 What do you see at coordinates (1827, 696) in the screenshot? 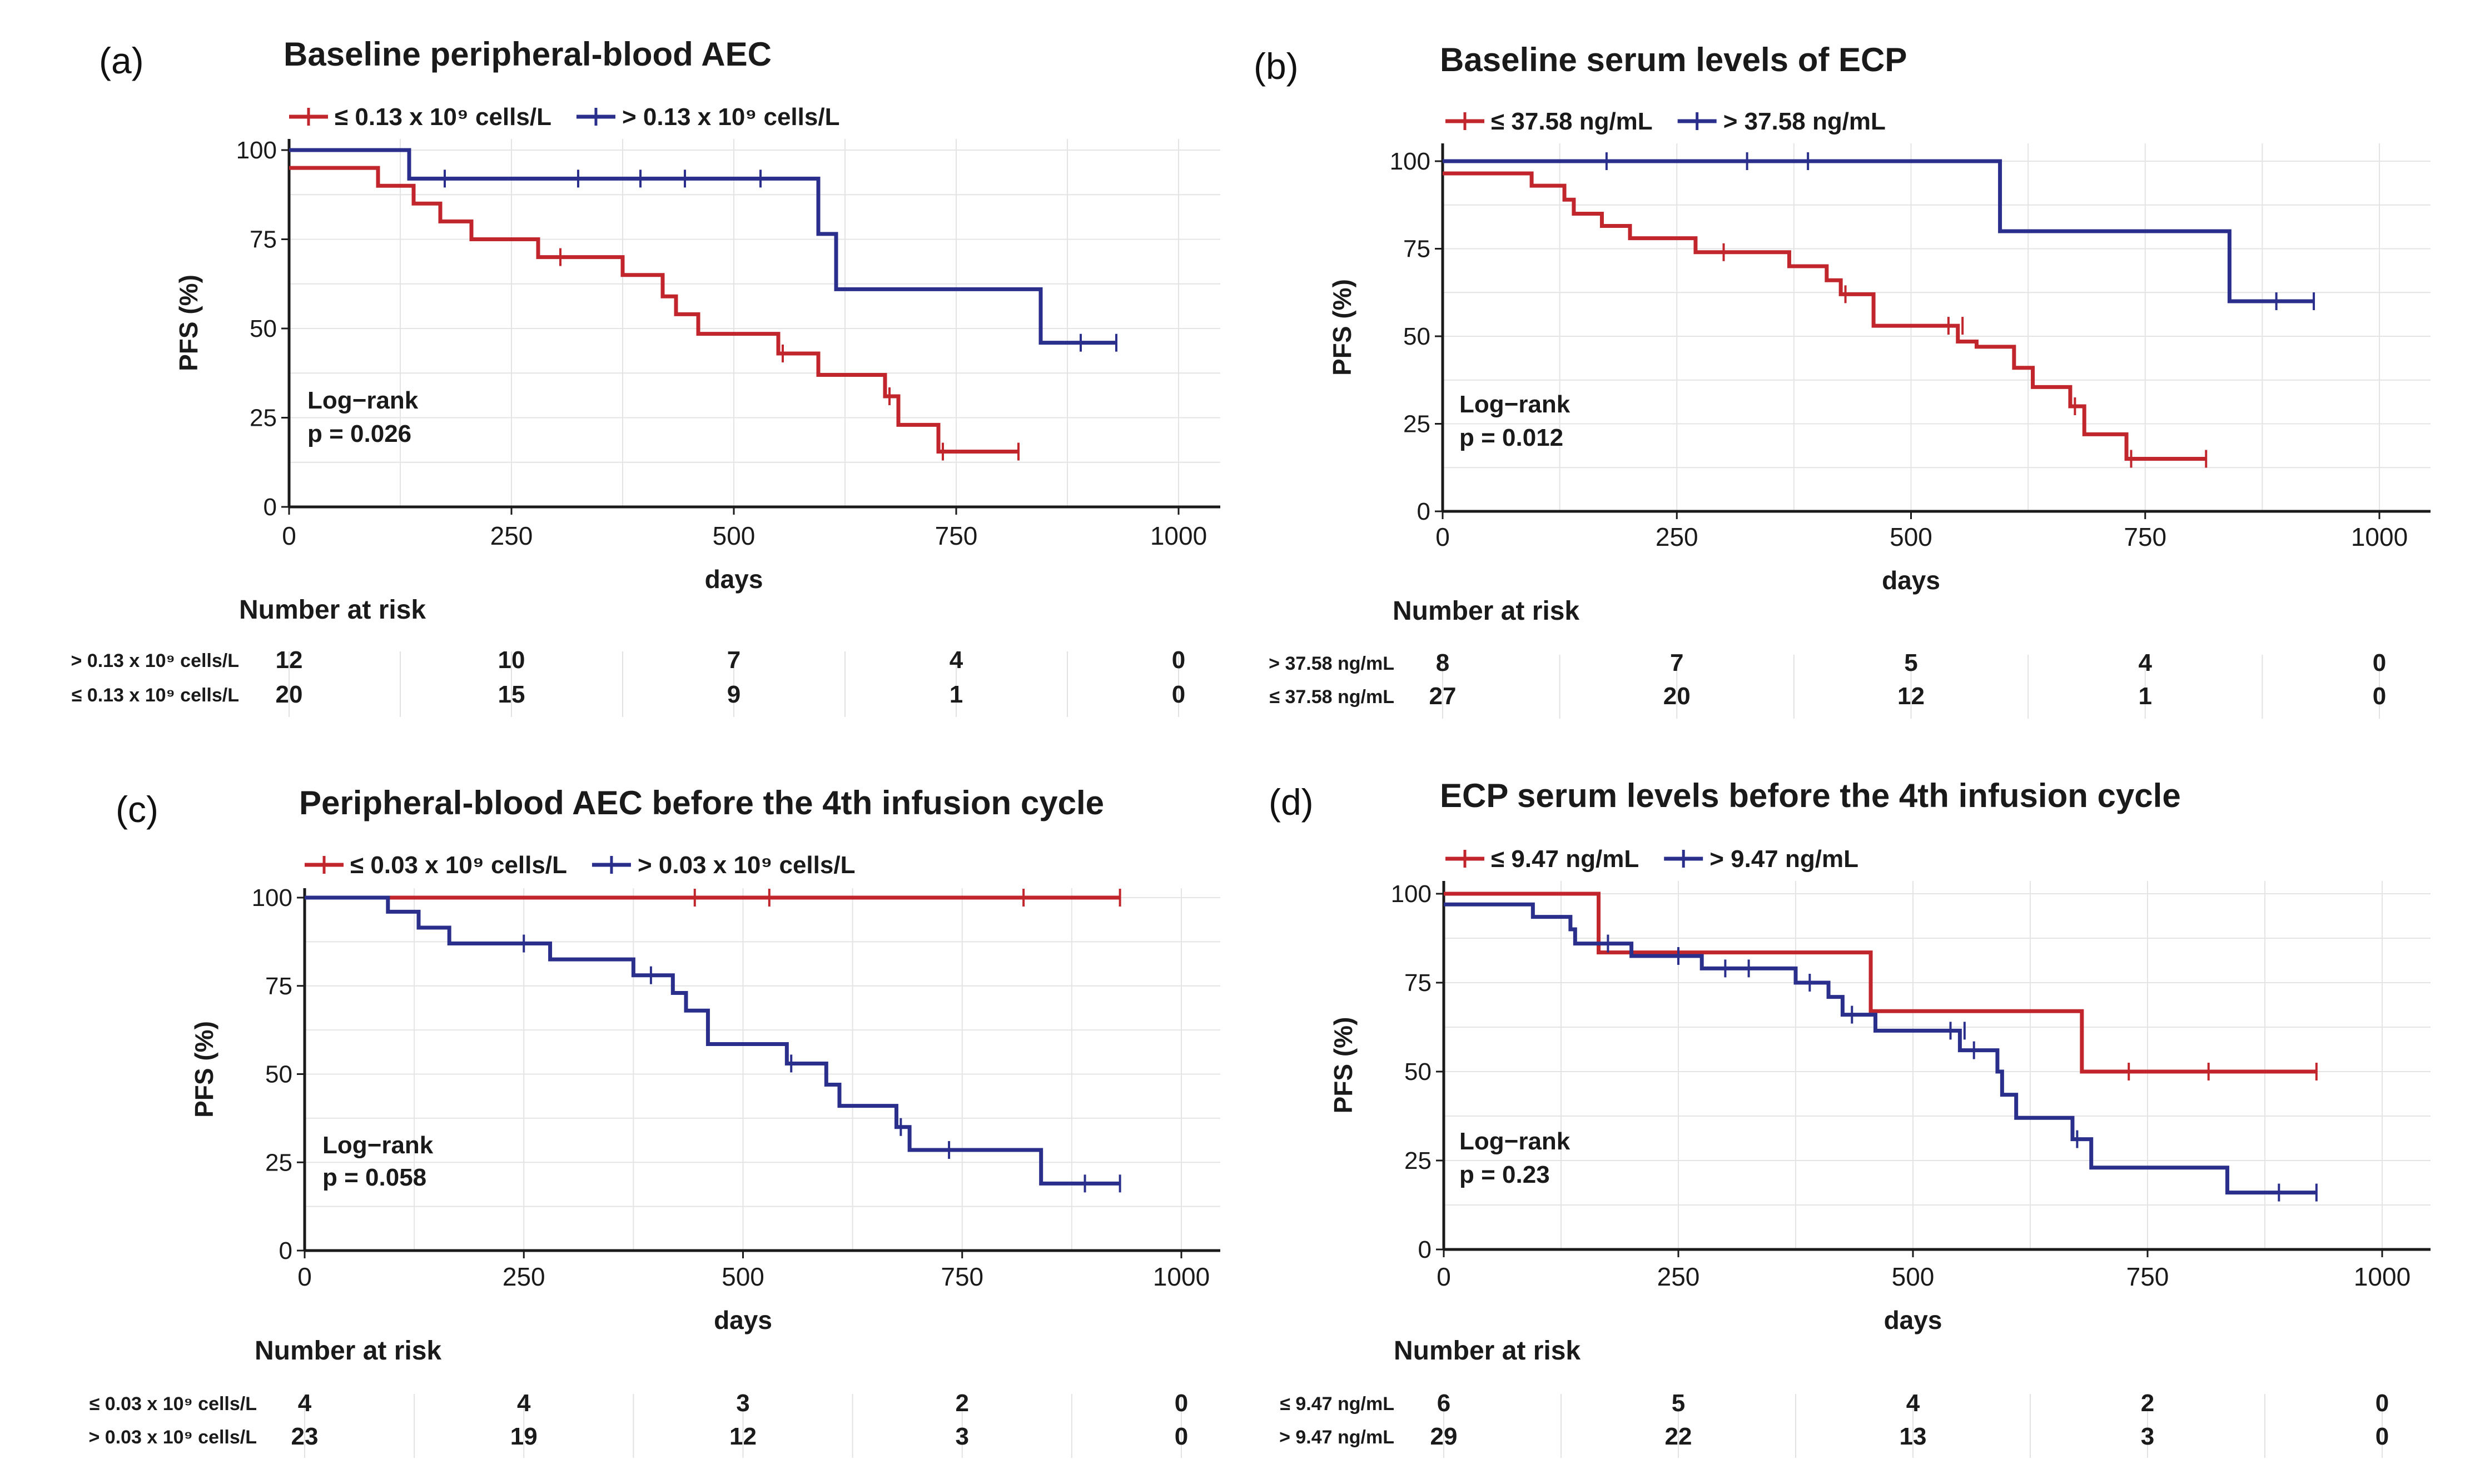
I see `risk-row: ≤ 37.58 ng/mL 27 20 12 1 0` at bounding box center [1827, 696].